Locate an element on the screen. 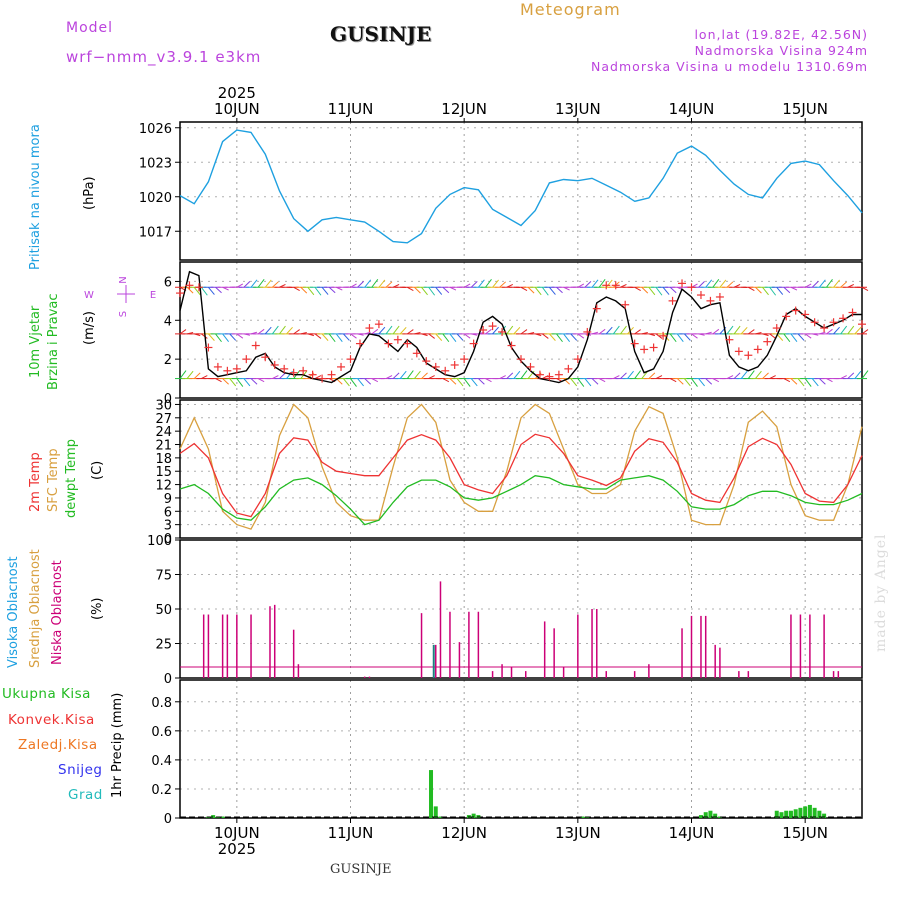 The height and width of the screenshot is (900, 900). top-day-label: 15JUN is located at coordinates (805, 109).